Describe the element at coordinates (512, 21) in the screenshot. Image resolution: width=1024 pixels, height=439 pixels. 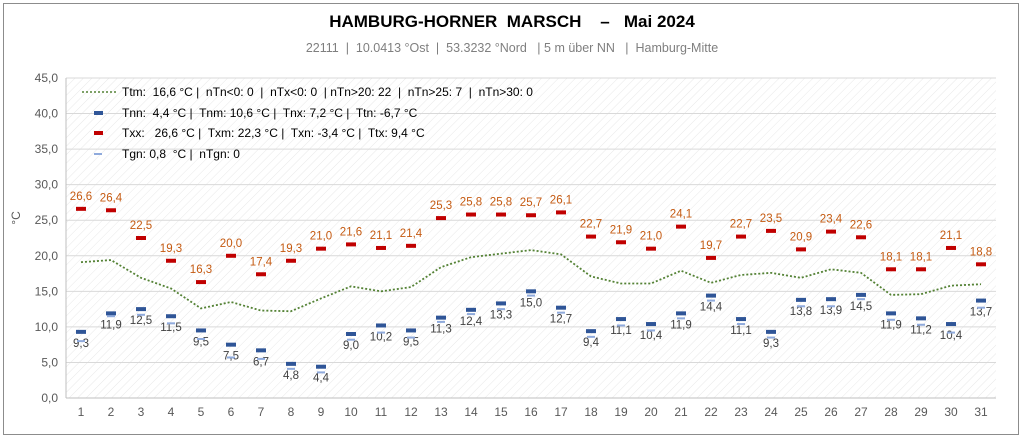
I see `chart-title: HAMBURG-HORNER MARSCH – Mai 2024` at that location.